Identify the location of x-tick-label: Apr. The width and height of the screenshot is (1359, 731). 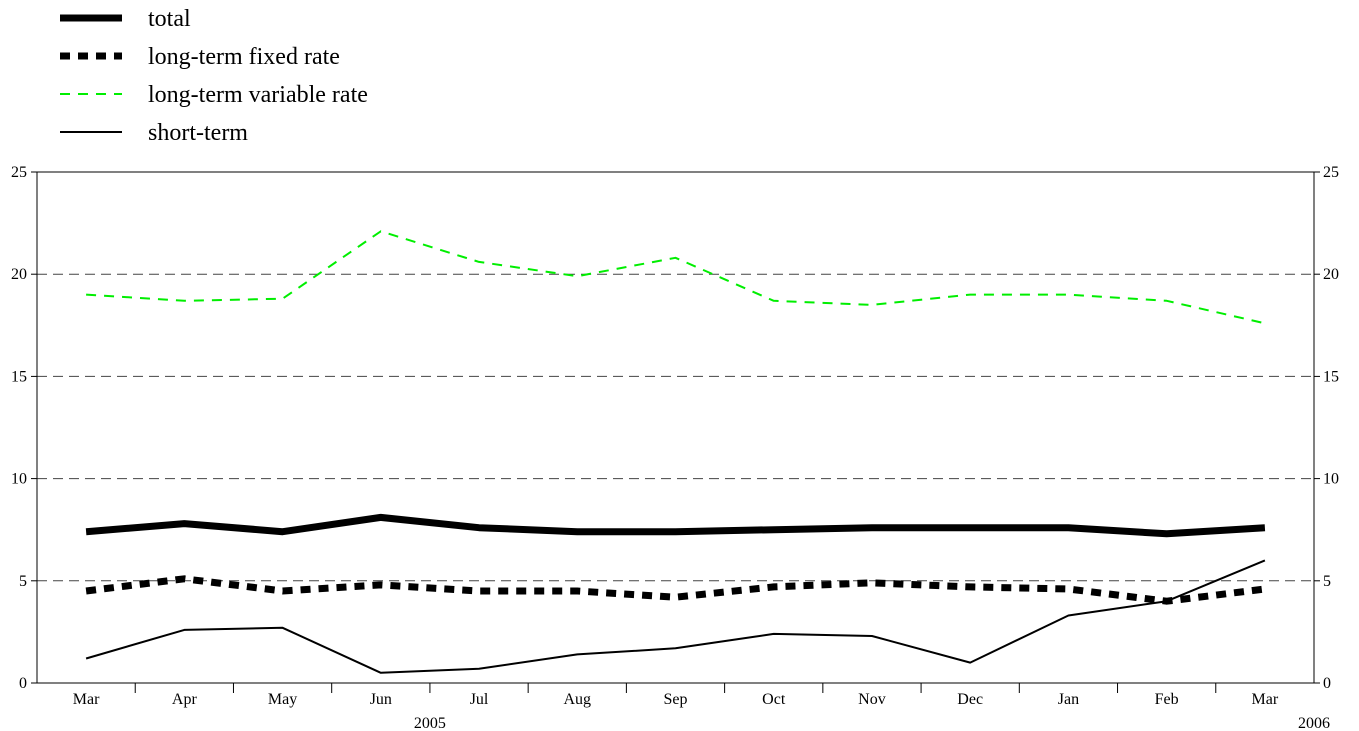
(185, 699).